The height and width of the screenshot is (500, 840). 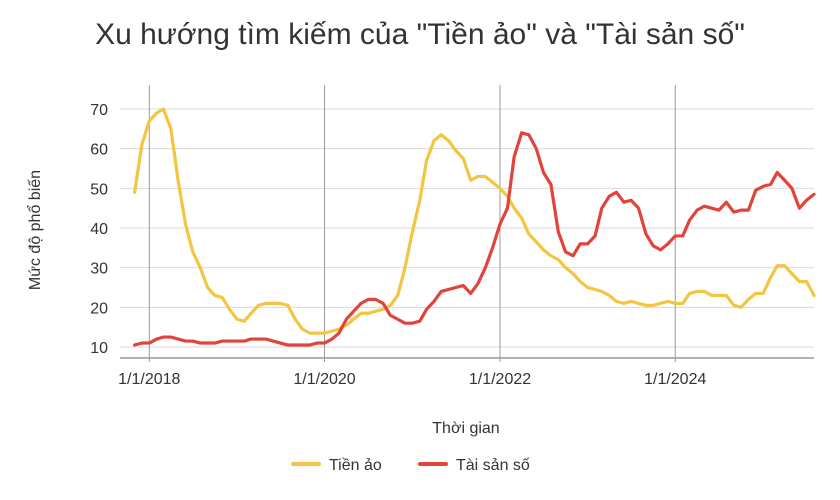 I want to click on x-tick-label: 1/1/2022, so click(x=500, y=379).